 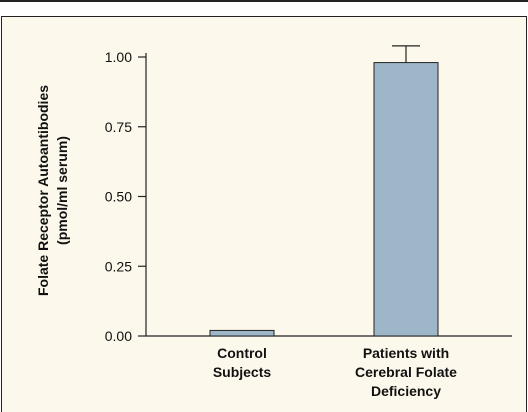 I want to click on x-category-label-line: Cerebral Folate, so click(x=406, y=372).